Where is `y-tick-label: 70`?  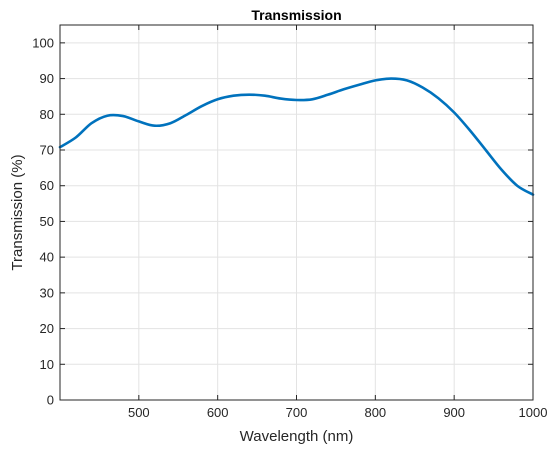
y-tick-label: 70 is located at coordinates (47, 150).